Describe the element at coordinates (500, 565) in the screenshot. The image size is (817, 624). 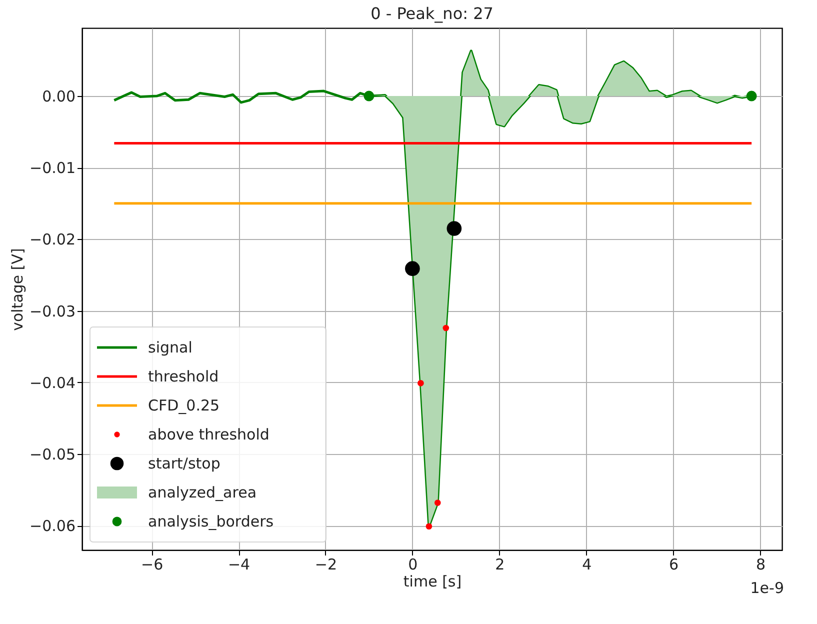
I see `x-tick-label: 2` at that location.